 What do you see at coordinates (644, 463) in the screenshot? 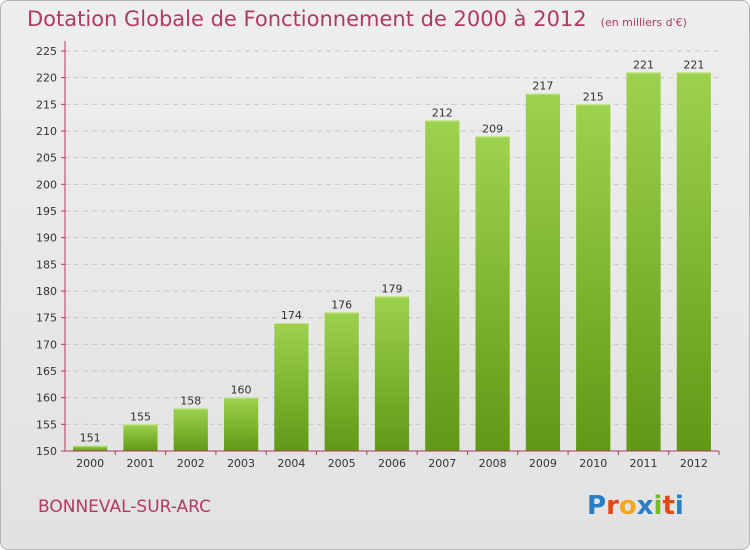
I see `x-tick-label: 2011` at bounding box center [644, 463].